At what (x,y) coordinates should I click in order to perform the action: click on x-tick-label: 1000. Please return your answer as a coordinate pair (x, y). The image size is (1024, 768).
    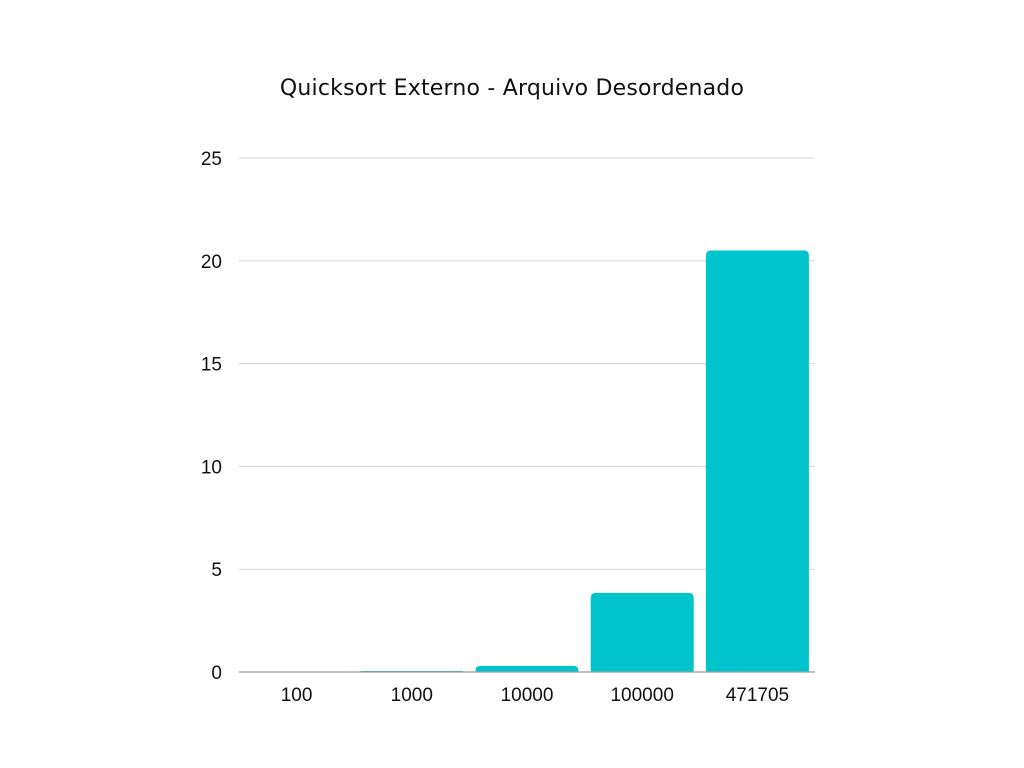
    Looking at the image, I should click on (412, 695).